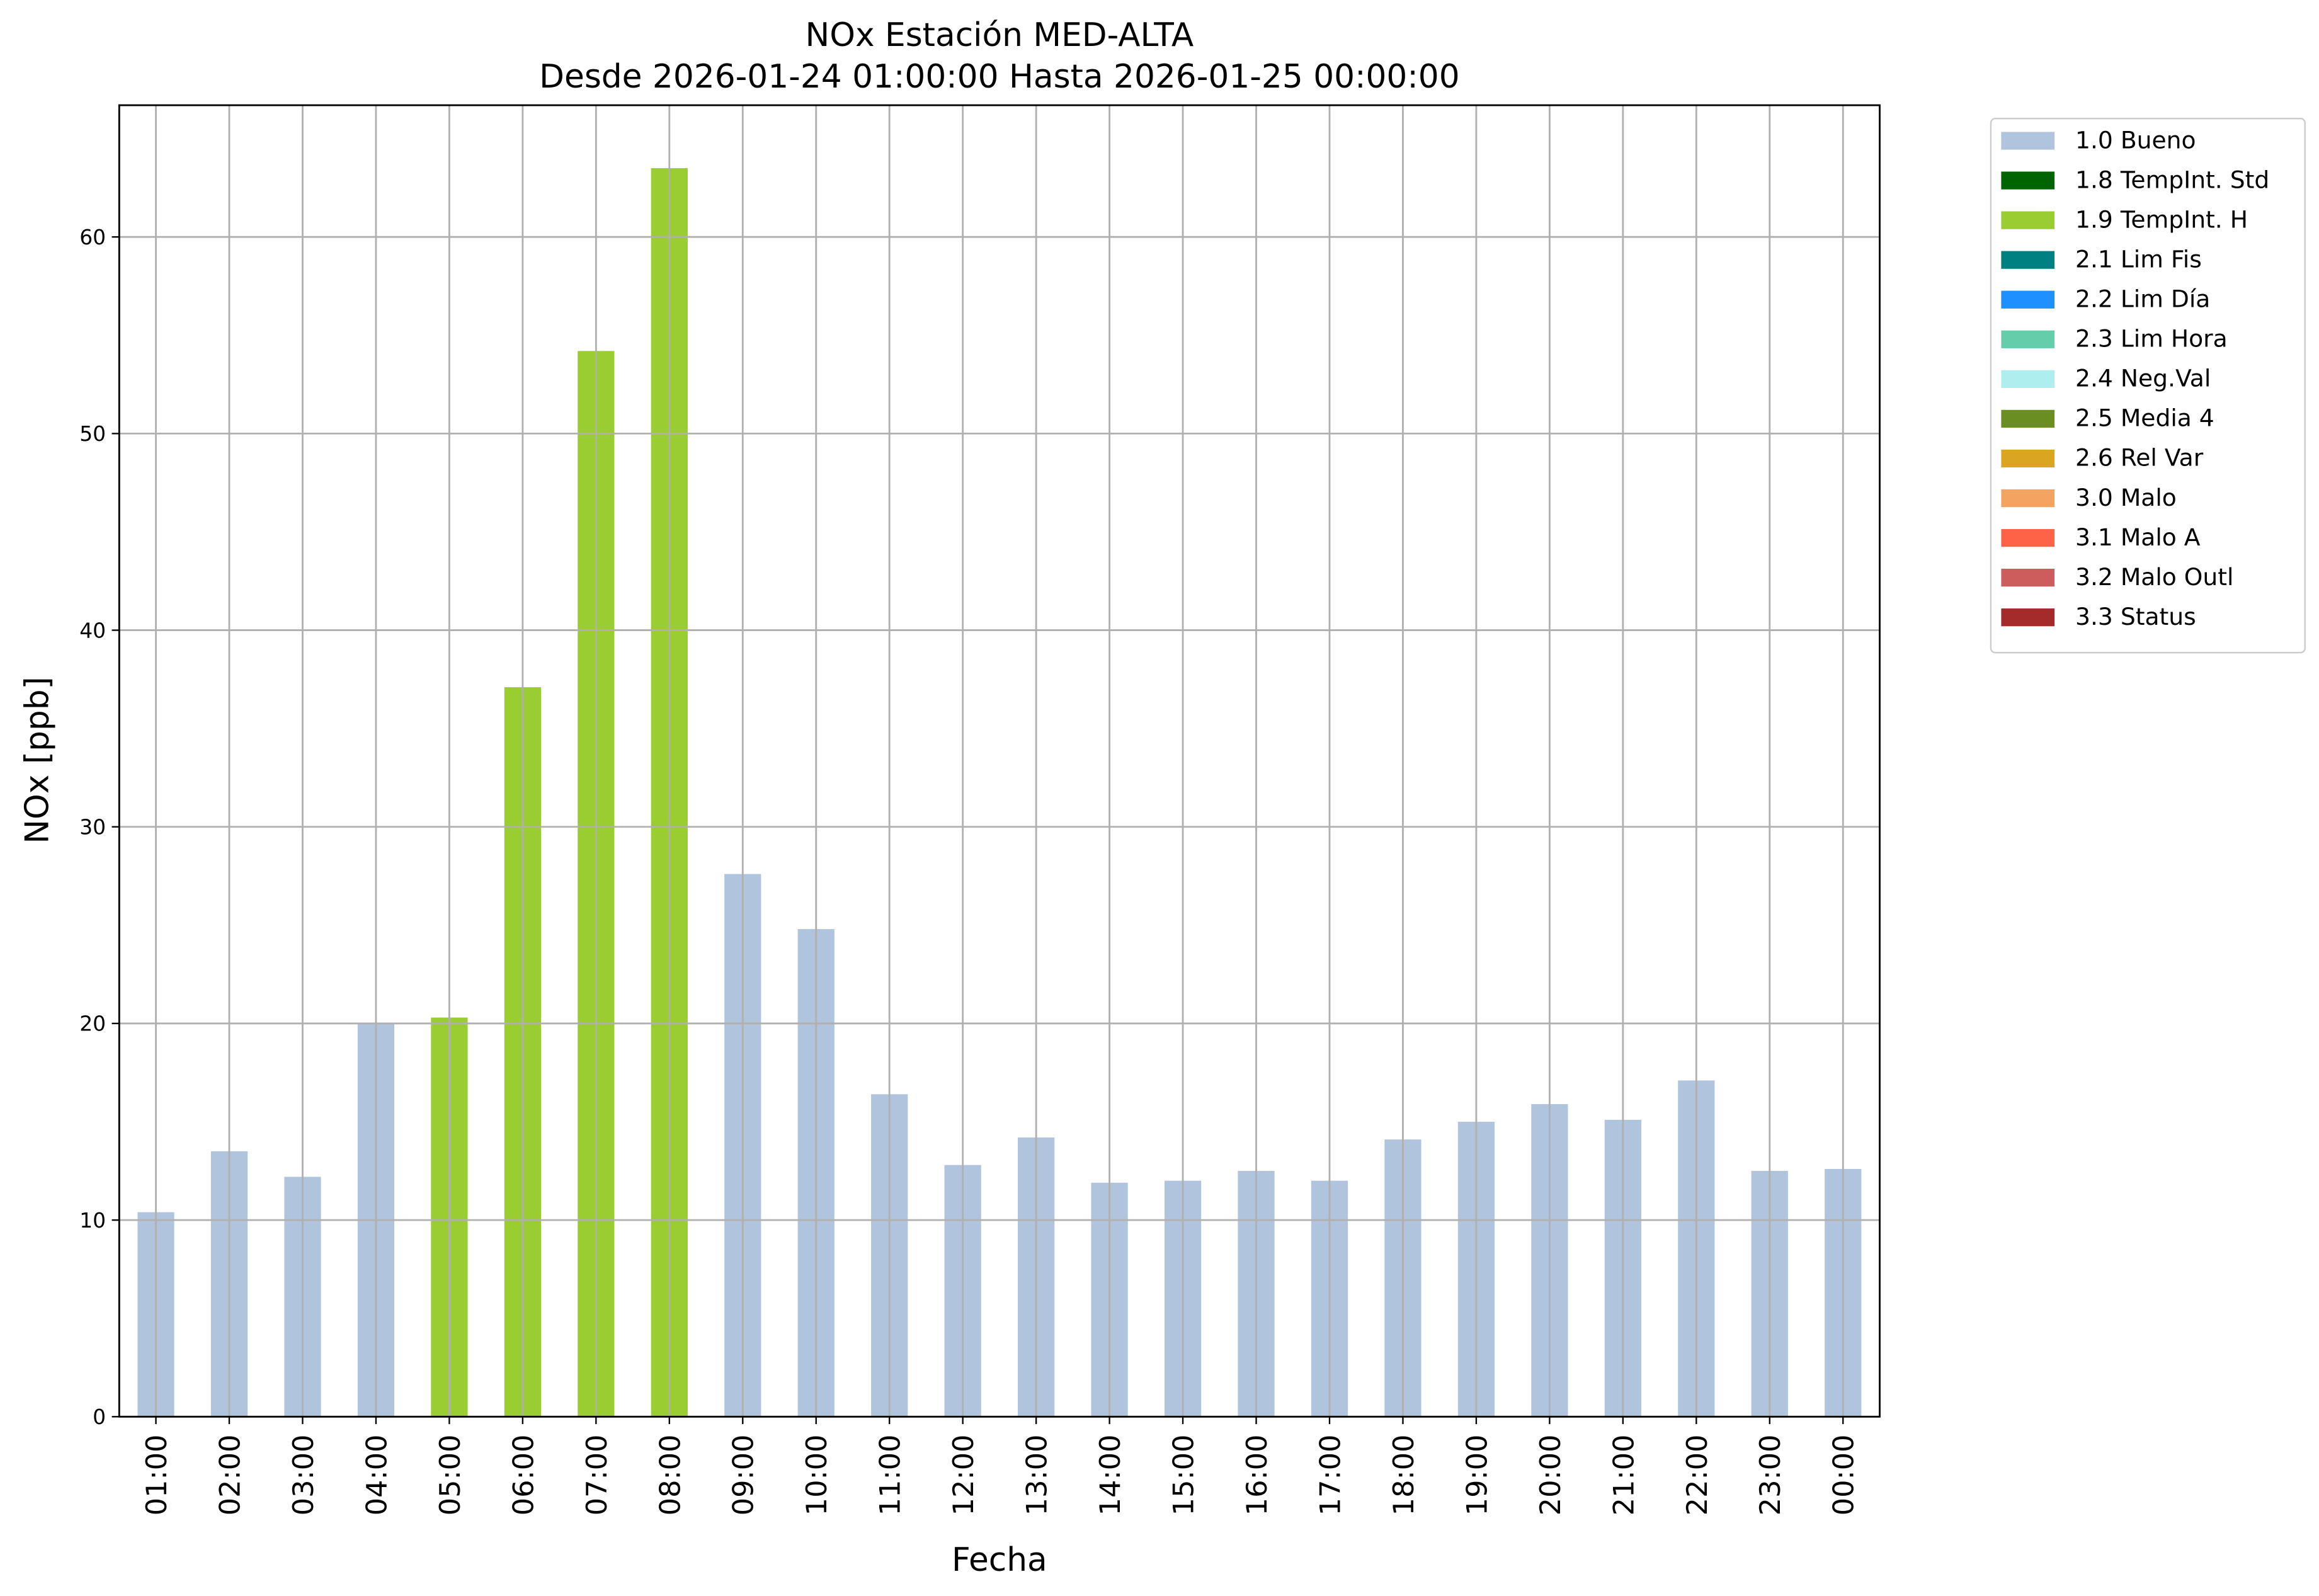  What do you see at coordinates (1550, 1475) in the screenshot?
I see `x-tick-label: 20:00` at bounding box center [1550, 1475].